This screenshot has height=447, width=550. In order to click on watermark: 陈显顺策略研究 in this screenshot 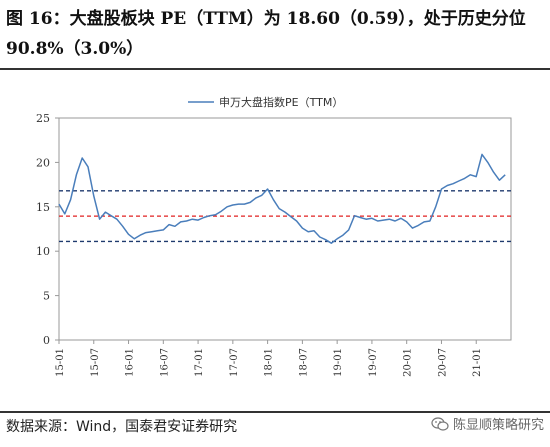, I will do `click(487, 423)`.